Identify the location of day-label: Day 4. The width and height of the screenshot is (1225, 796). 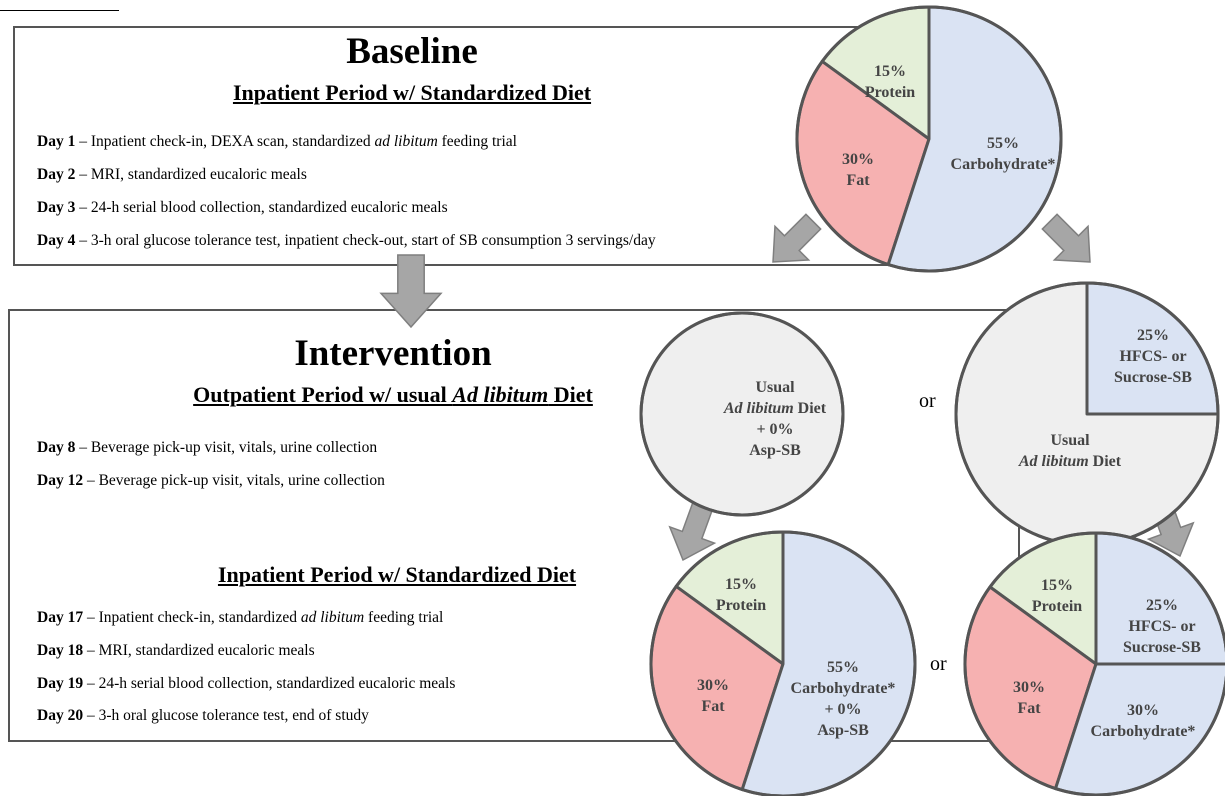
(56, 240).